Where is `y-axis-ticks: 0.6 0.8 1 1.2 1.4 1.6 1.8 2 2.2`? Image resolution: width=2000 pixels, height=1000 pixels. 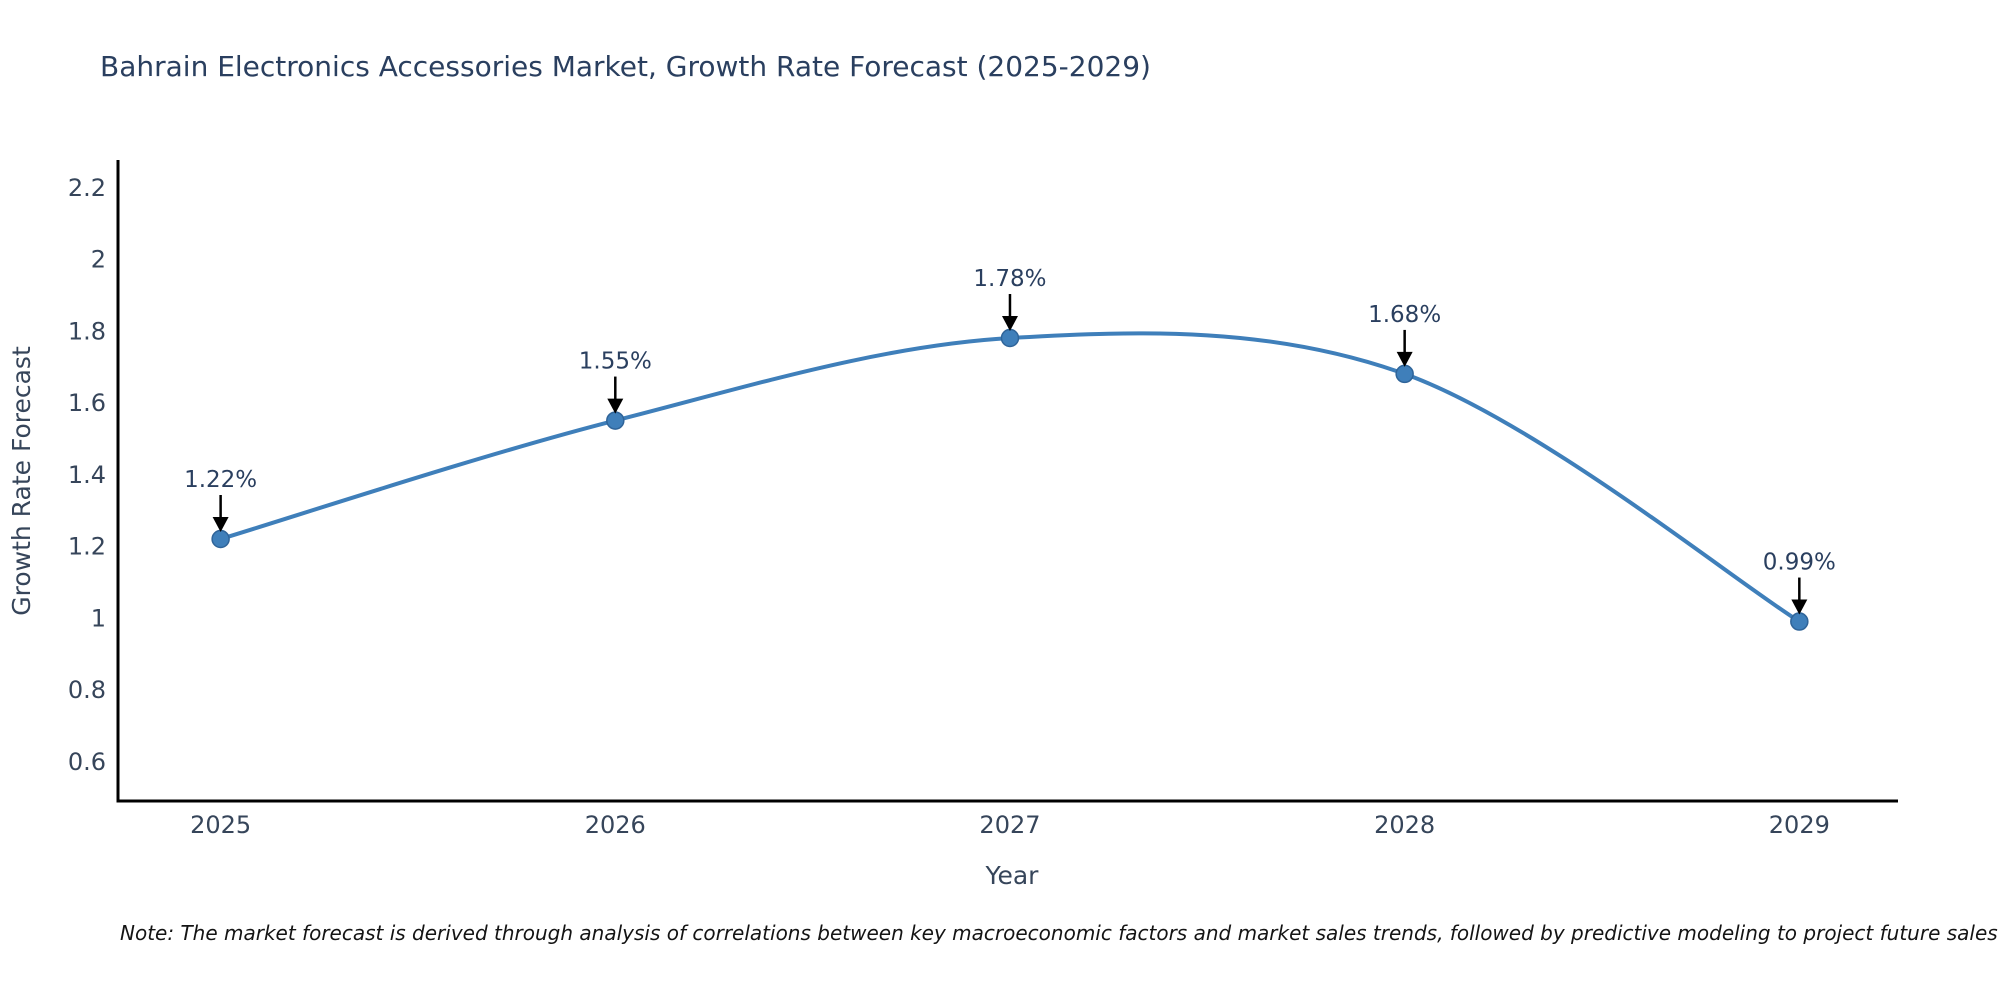 y-axis-ticks: 0.6 0.8 1 1.2 1.4 1.6 1.8 2 2.2 is located at coordinates (87, 475).